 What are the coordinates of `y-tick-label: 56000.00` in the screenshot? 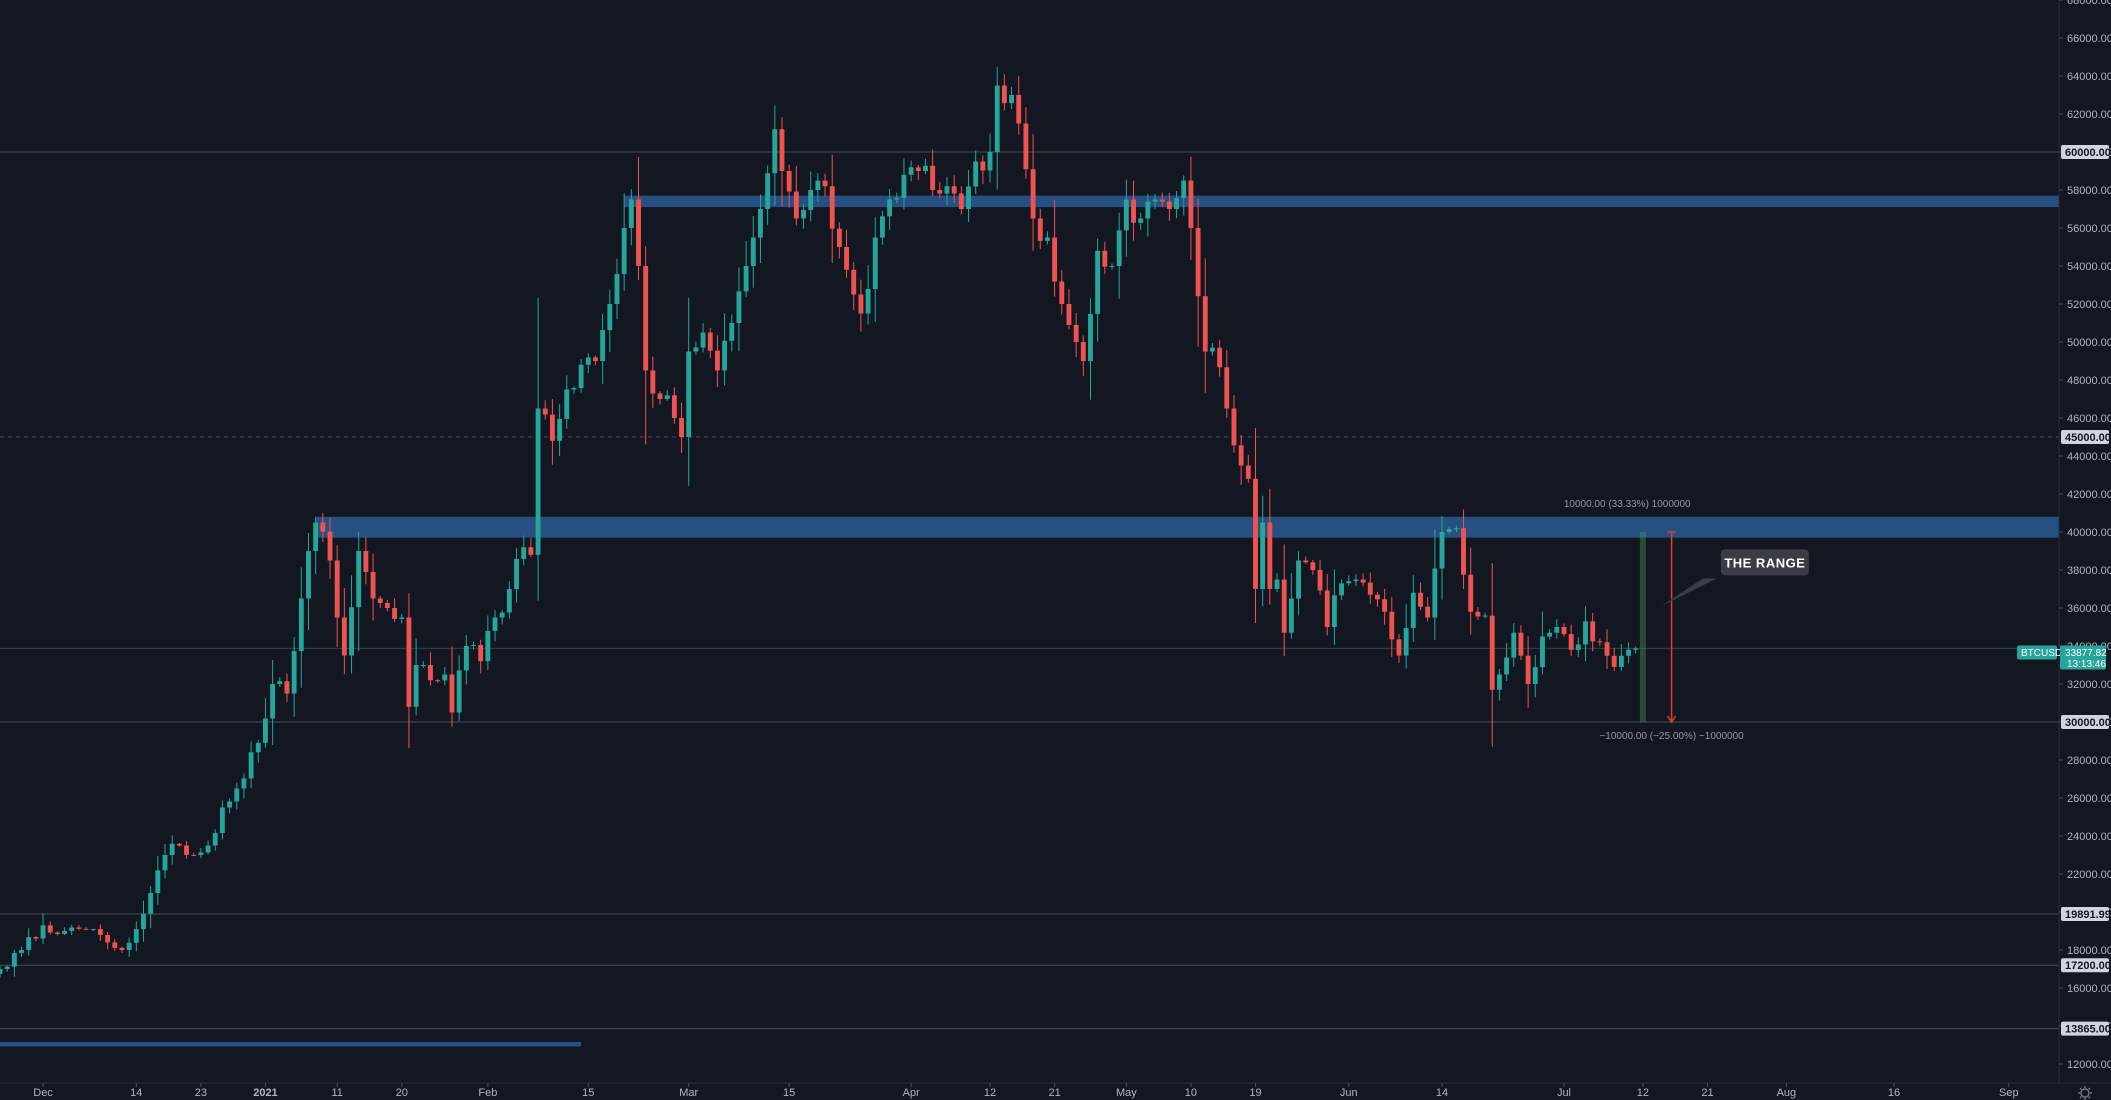 It's located at (2089, 229).